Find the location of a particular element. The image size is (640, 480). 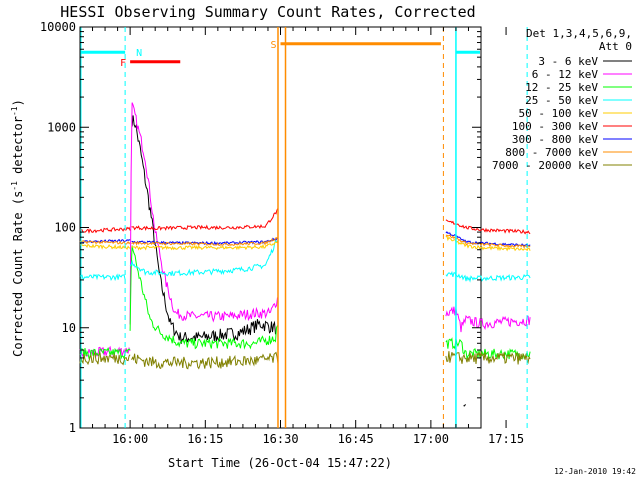

legend-label: 3 - 6 keV is located at coordinates (568, 61).